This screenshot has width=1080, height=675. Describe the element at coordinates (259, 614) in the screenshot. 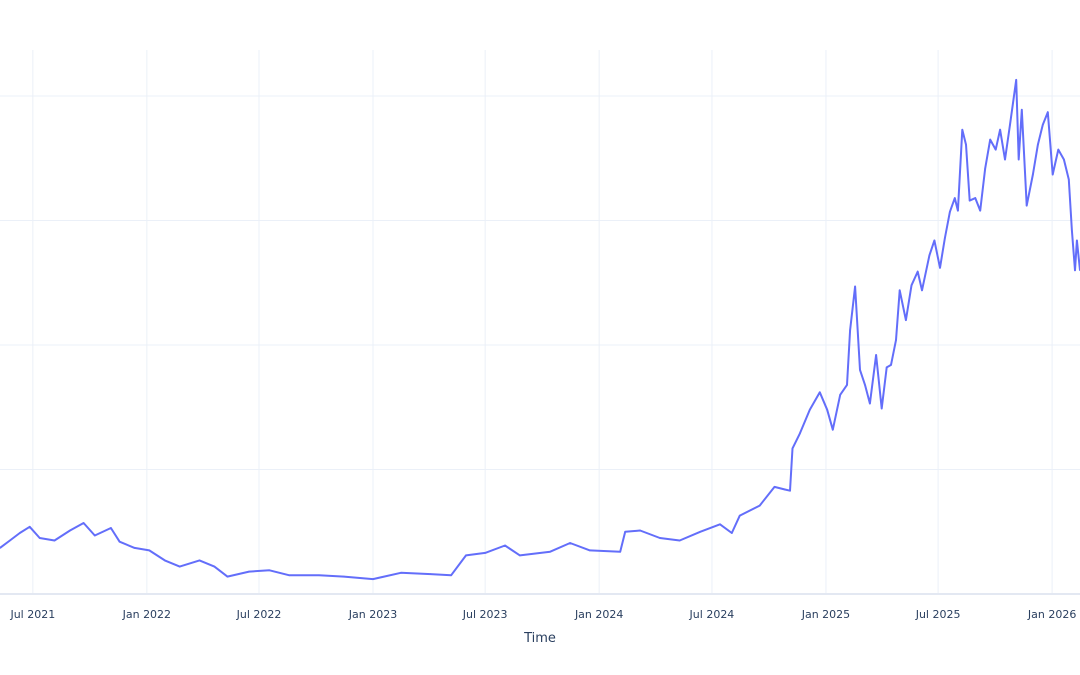

I see `x-tick-label: Jul 2022` at that location.